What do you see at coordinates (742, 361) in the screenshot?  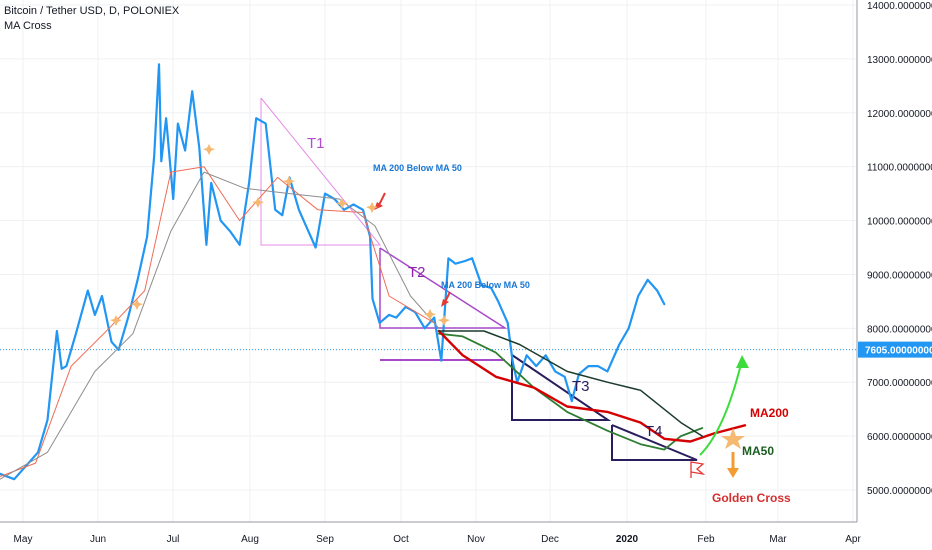 I see `projection-arrow-head` at bounding box center [742, 361].